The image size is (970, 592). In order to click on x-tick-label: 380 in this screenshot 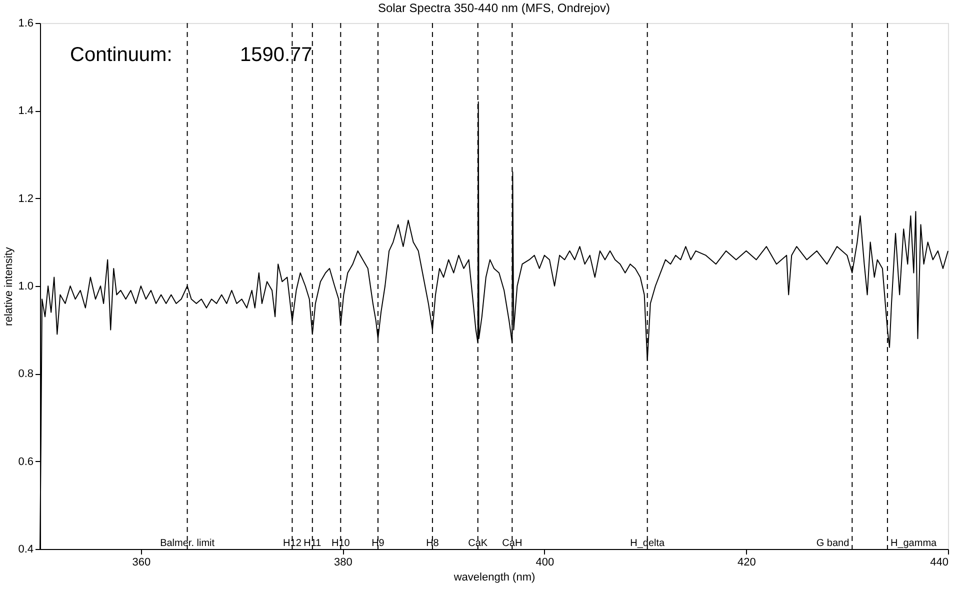, I will do `click(343, 562)`.